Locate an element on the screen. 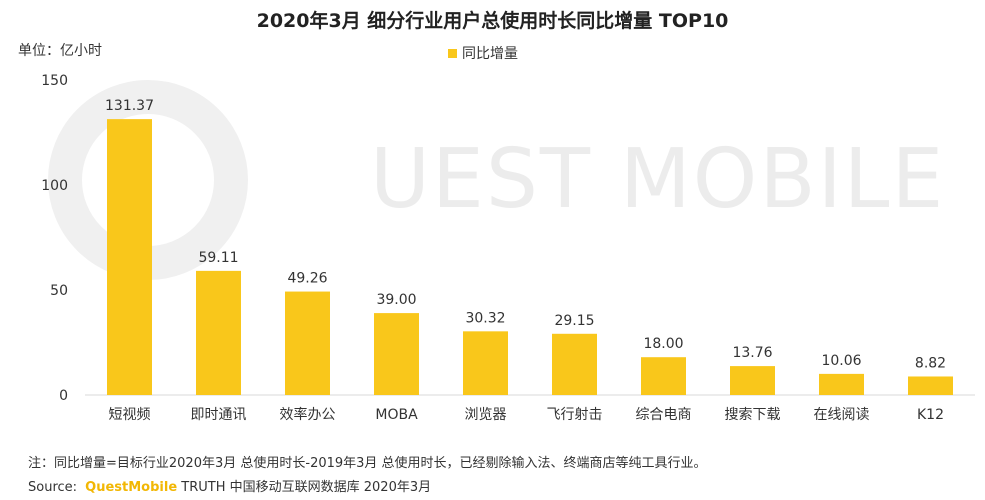 This screenshot has height=500, width=985. bar-value-label-1: 59.11 is located at coordinates (218, 258).